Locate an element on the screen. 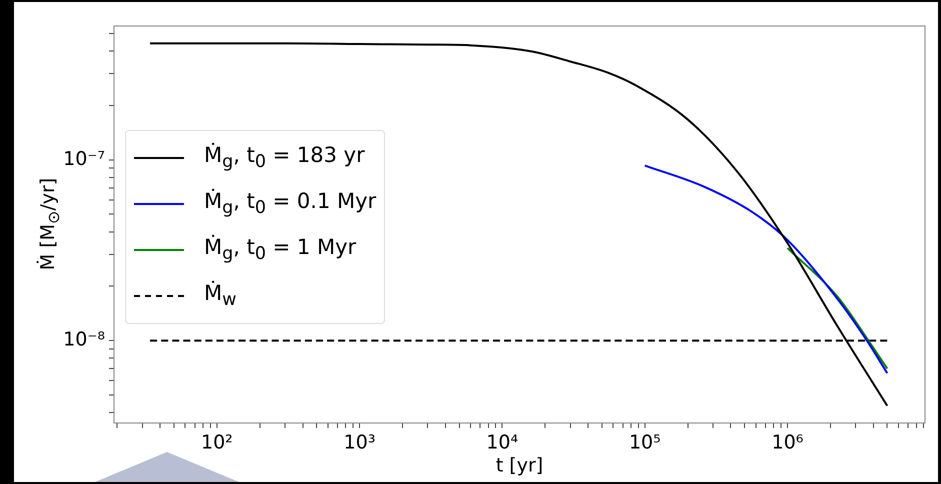  x-tick-label: 10² is located at coordinates (216, 442).